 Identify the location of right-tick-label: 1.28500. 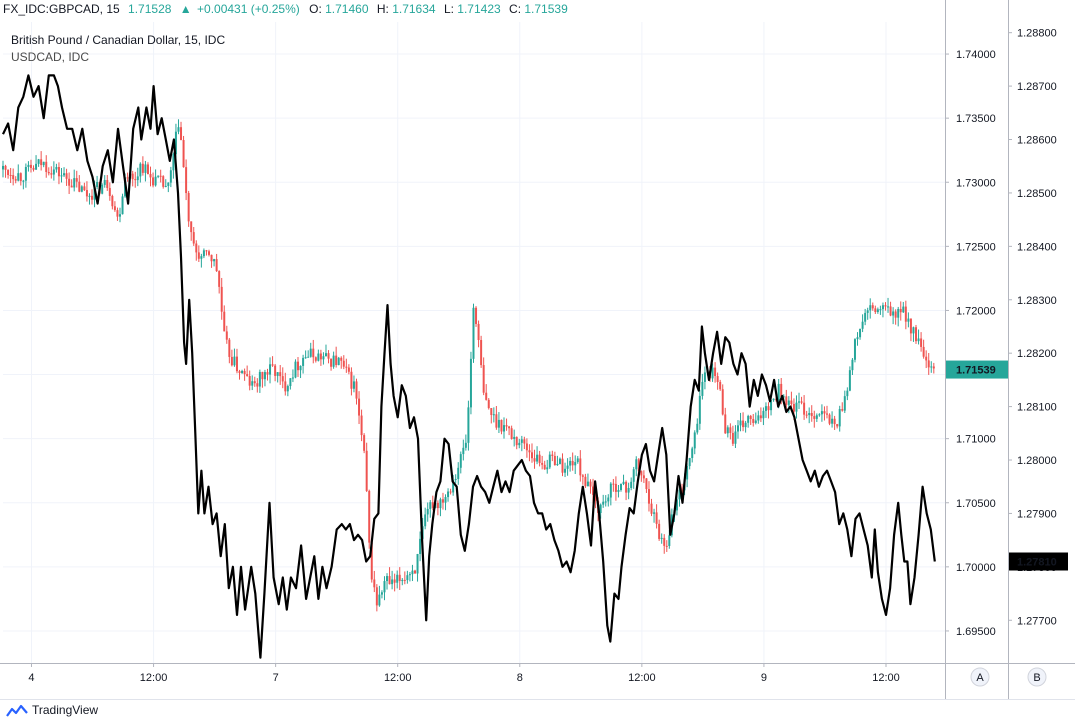
(1037, 194).